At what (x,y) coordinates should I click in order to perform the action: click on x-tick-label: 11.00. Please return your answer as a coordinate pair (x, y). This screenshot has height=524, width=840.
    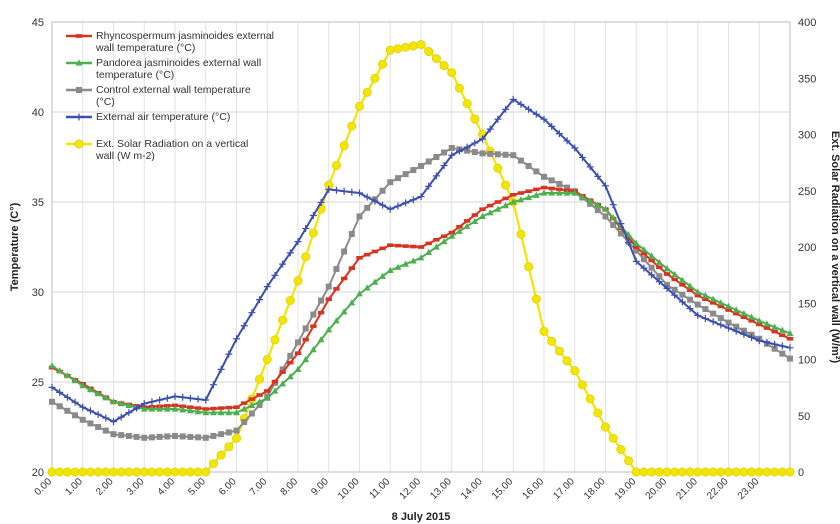
    Looking at the image, I should click on (379, 488).